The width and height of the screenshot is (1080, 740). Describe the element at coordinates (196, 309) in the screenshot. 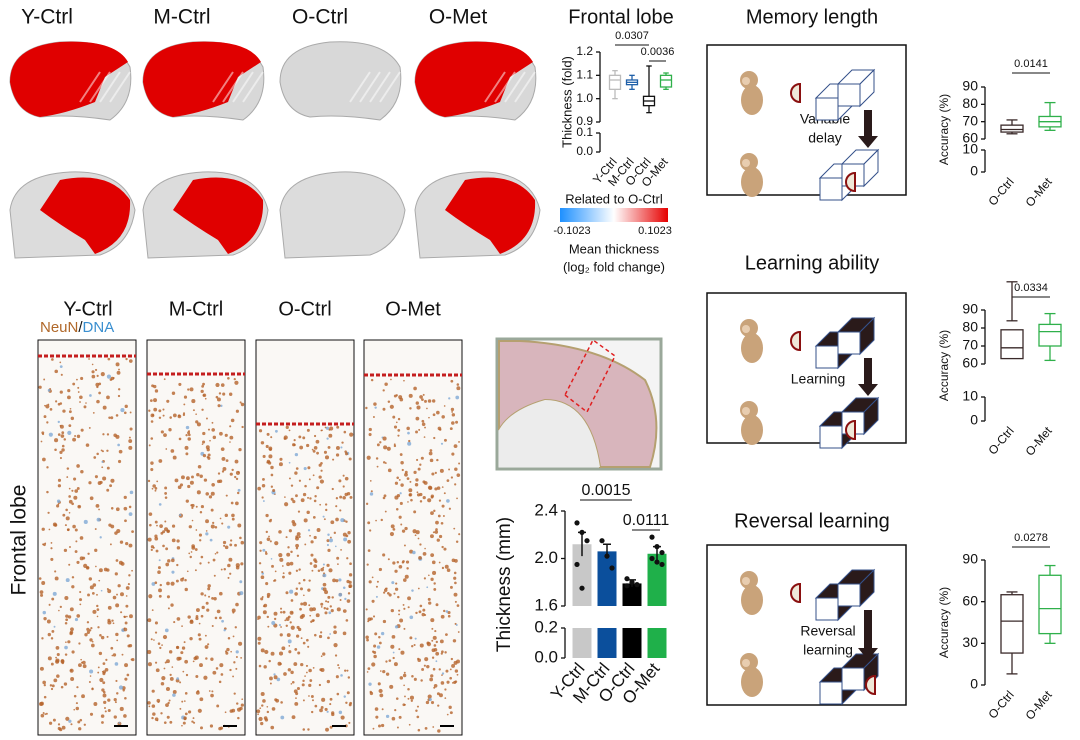

I see `histology-label: M-Ctrl` at that location.